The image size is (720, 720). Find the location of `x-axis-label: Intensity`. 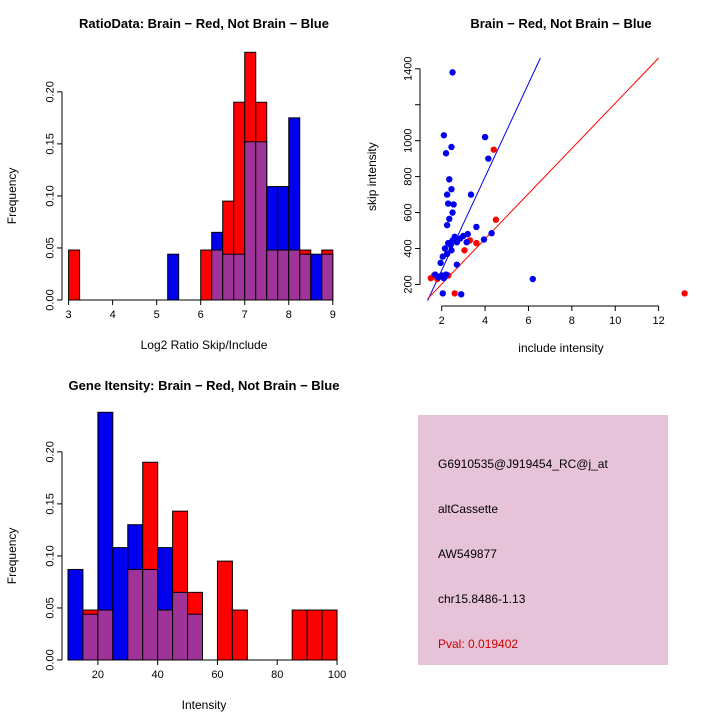

x-axis-label: Intensity is located at coordinates (204, 705).